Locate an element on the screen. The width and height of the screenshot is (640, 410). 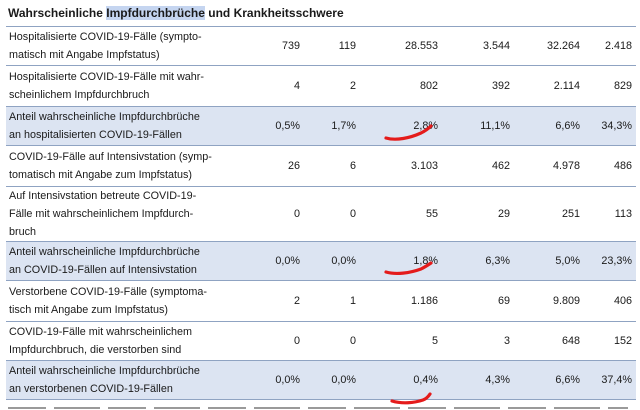
row-label-line: Impfdurchbruch, die verstorben sind is located at coordinates (95, 350).